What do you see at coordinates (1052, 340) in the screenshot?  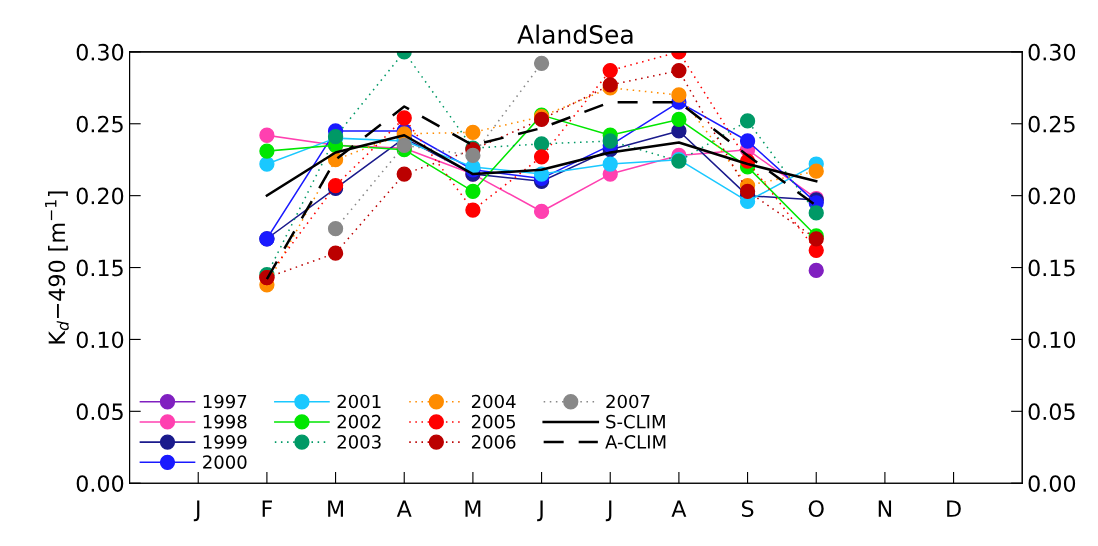 I see `y2-tick-label: 0.10` at bounding box center [1052, 340].